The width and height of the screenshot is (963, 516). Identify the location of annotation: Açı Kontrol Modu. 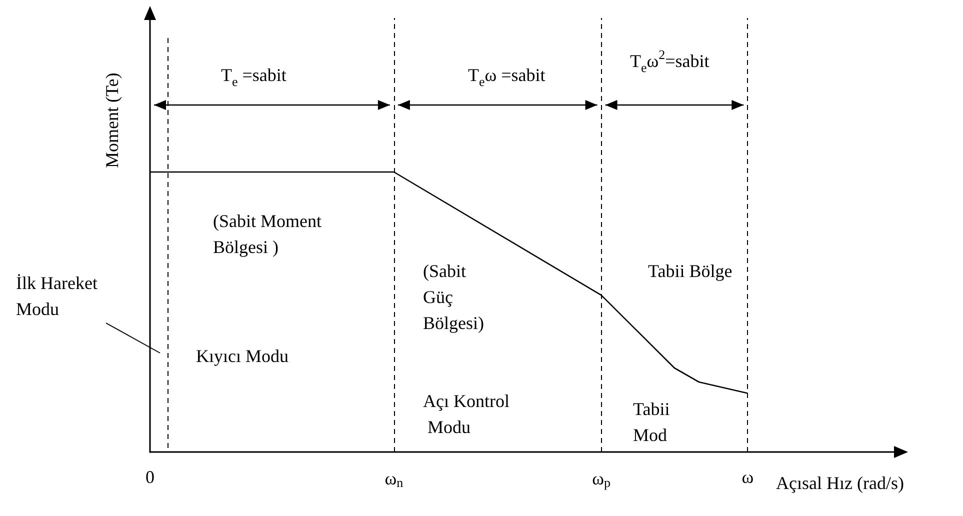
(466, 414).